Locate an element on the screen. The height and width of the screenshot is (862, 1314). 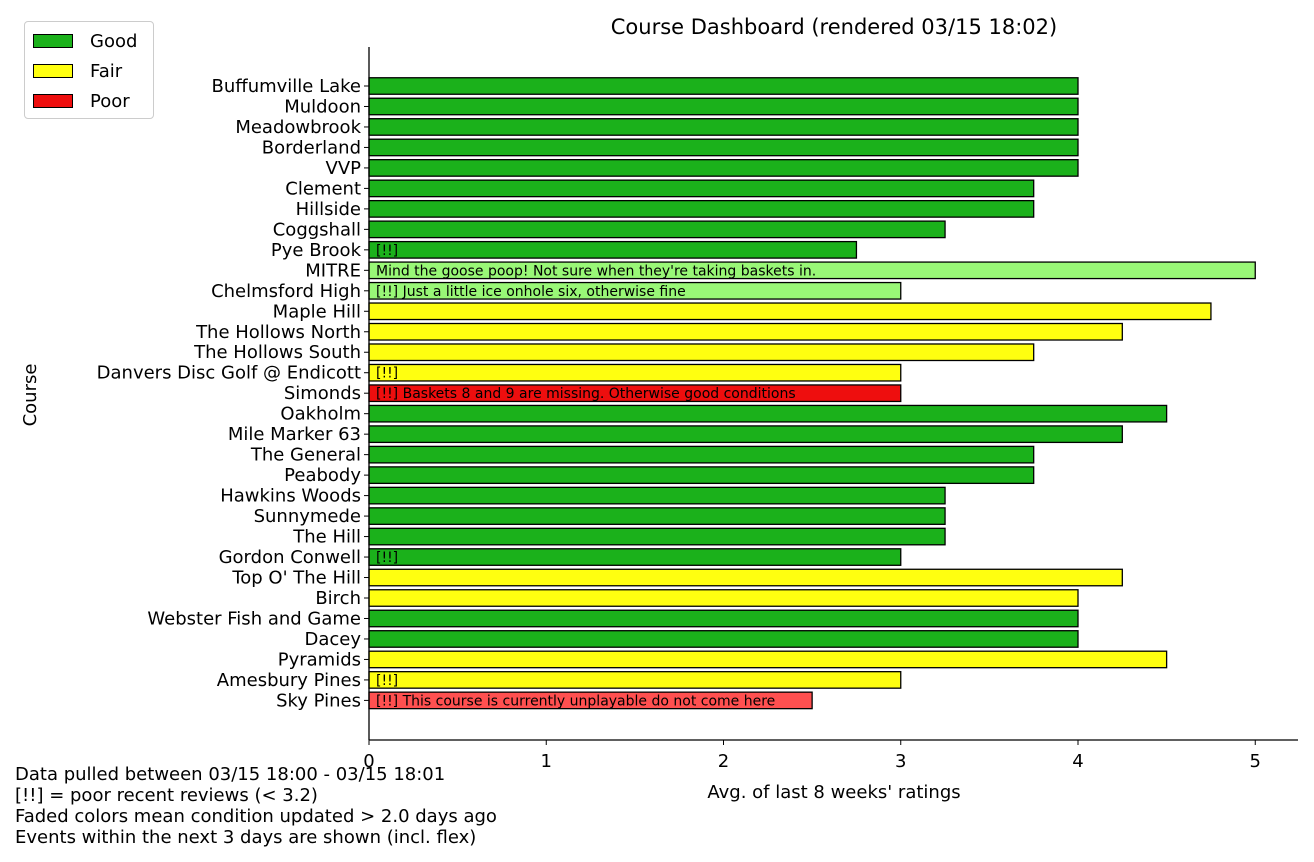
bar-amesbury-pines is located at coordinates (635, 680).